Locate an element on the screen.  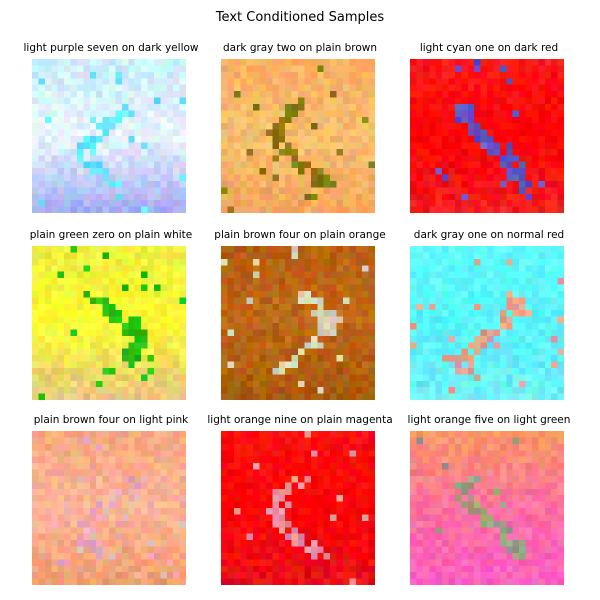
sample-caption: dark gray two on plain brown is located at coordinates (300, 48).